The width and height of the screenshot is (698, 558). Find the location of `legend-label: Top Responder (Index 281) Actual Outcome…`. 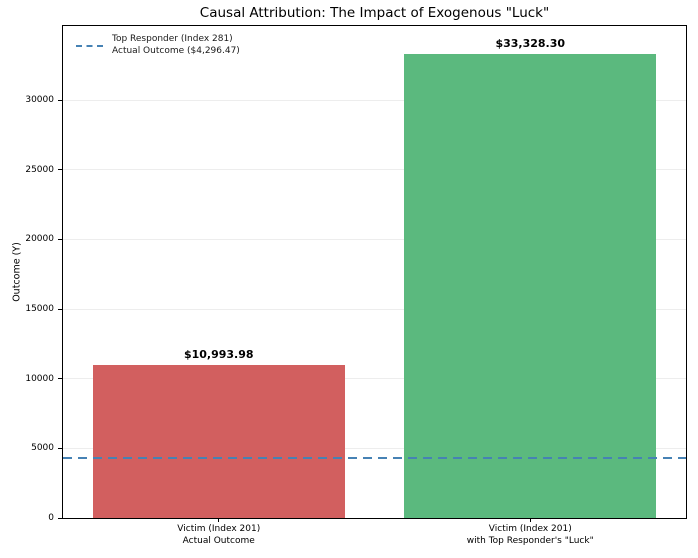

legend-label: Top Responder (Index 281) Actual Outcome… is located at coordinates (176, 46).